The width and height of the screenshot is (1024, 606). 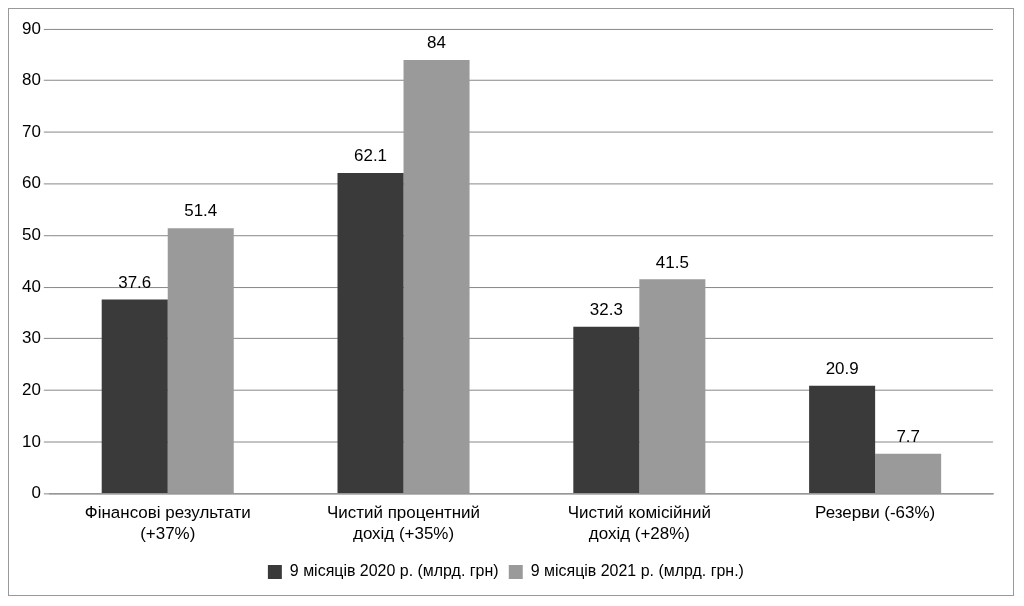 What do you see at coordinates (31, 441) in the screenshot?
I see `y-tick-label: 10` at bounding box center [31, 441].